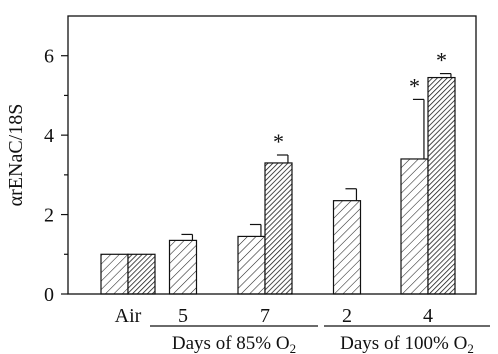 The height and width of the screenshot is (354, 498). Describe the element at coordinates (49, 216) in the screenshot. I see `y-tick-label-2: 2` at that location.